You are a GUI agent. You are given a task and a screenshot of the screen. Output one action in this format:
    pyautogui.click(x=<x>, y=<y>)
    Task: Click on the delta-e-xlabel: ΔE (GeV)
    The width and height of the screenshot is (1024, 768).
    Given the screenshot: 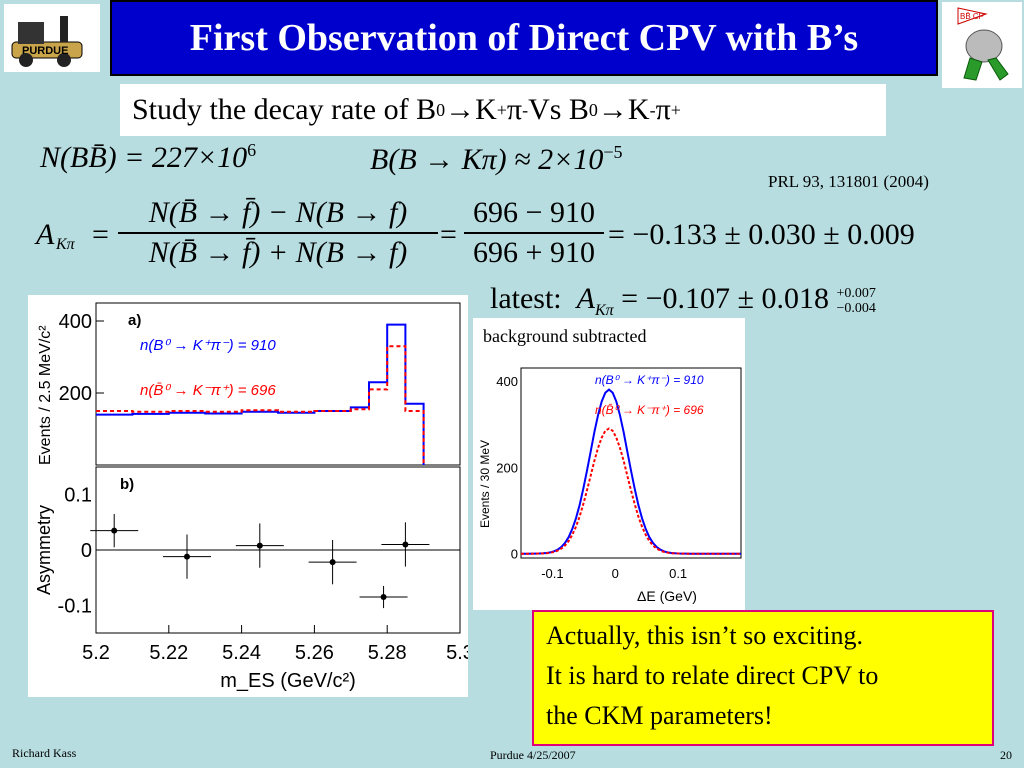 What is the action you would take?
    pyautogui.click(x=667, y=596)
    